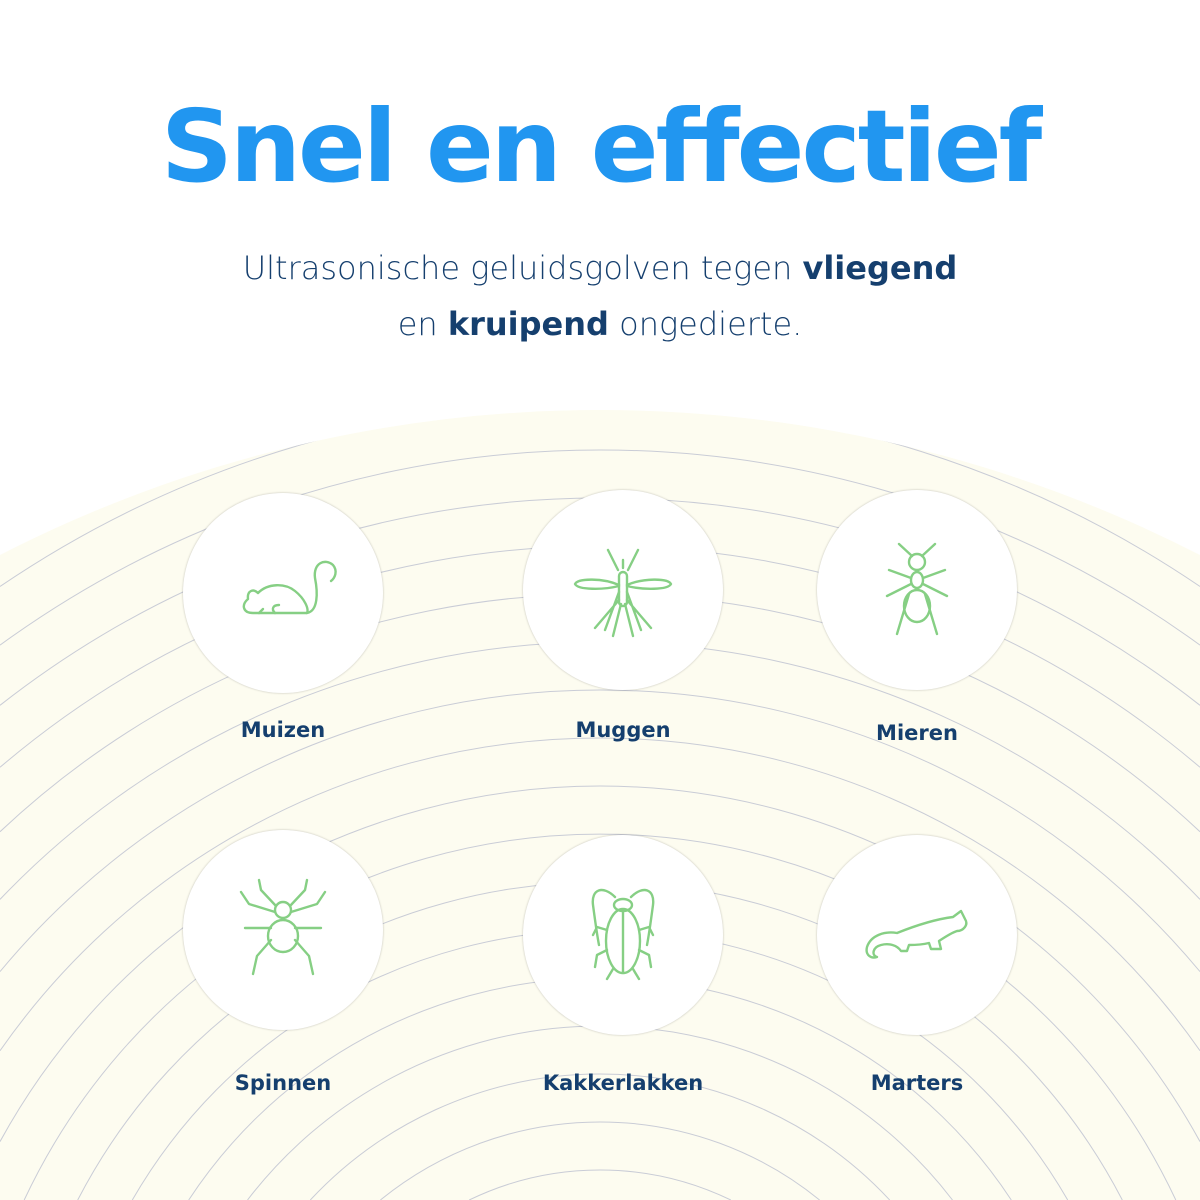  I want to click on pest-card-spiders, so click(283, 930).